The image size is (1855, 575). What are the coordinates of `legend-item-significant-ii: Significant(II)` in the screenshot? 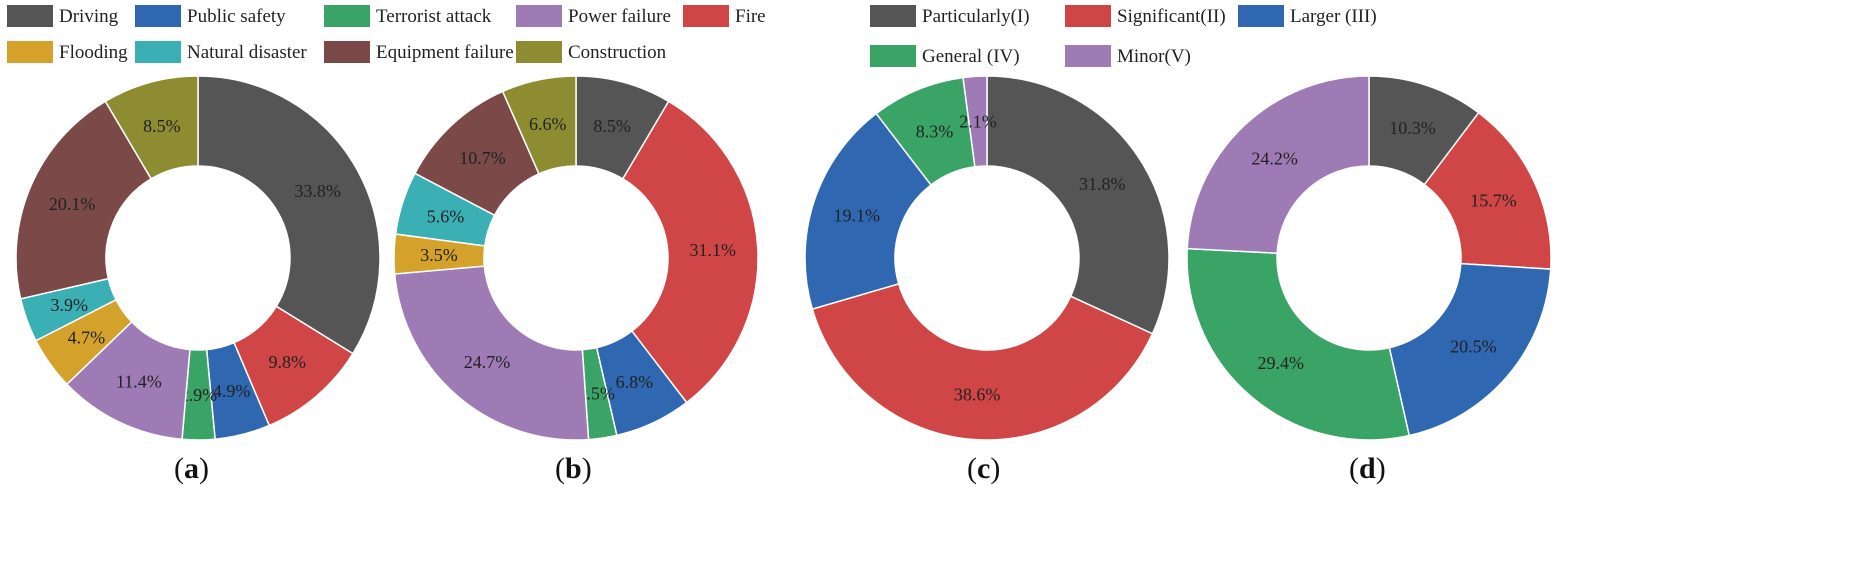 It's located at (1145, 16).